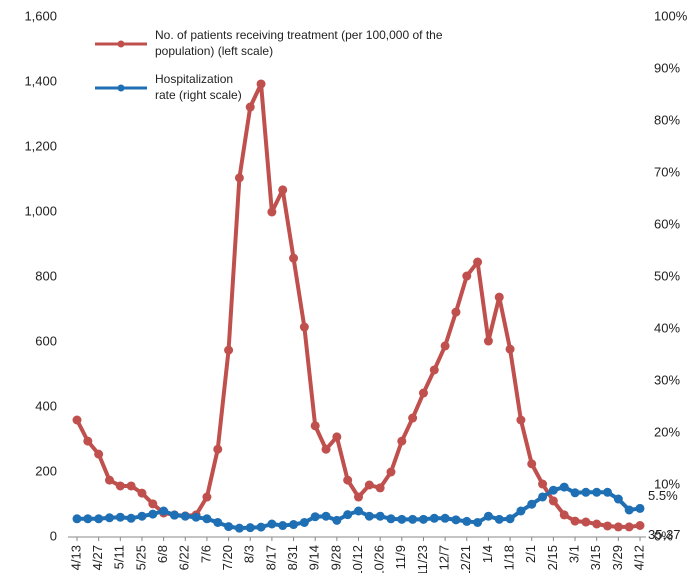  I want to click on x-tick-label: 11/9, so click(400, 557).